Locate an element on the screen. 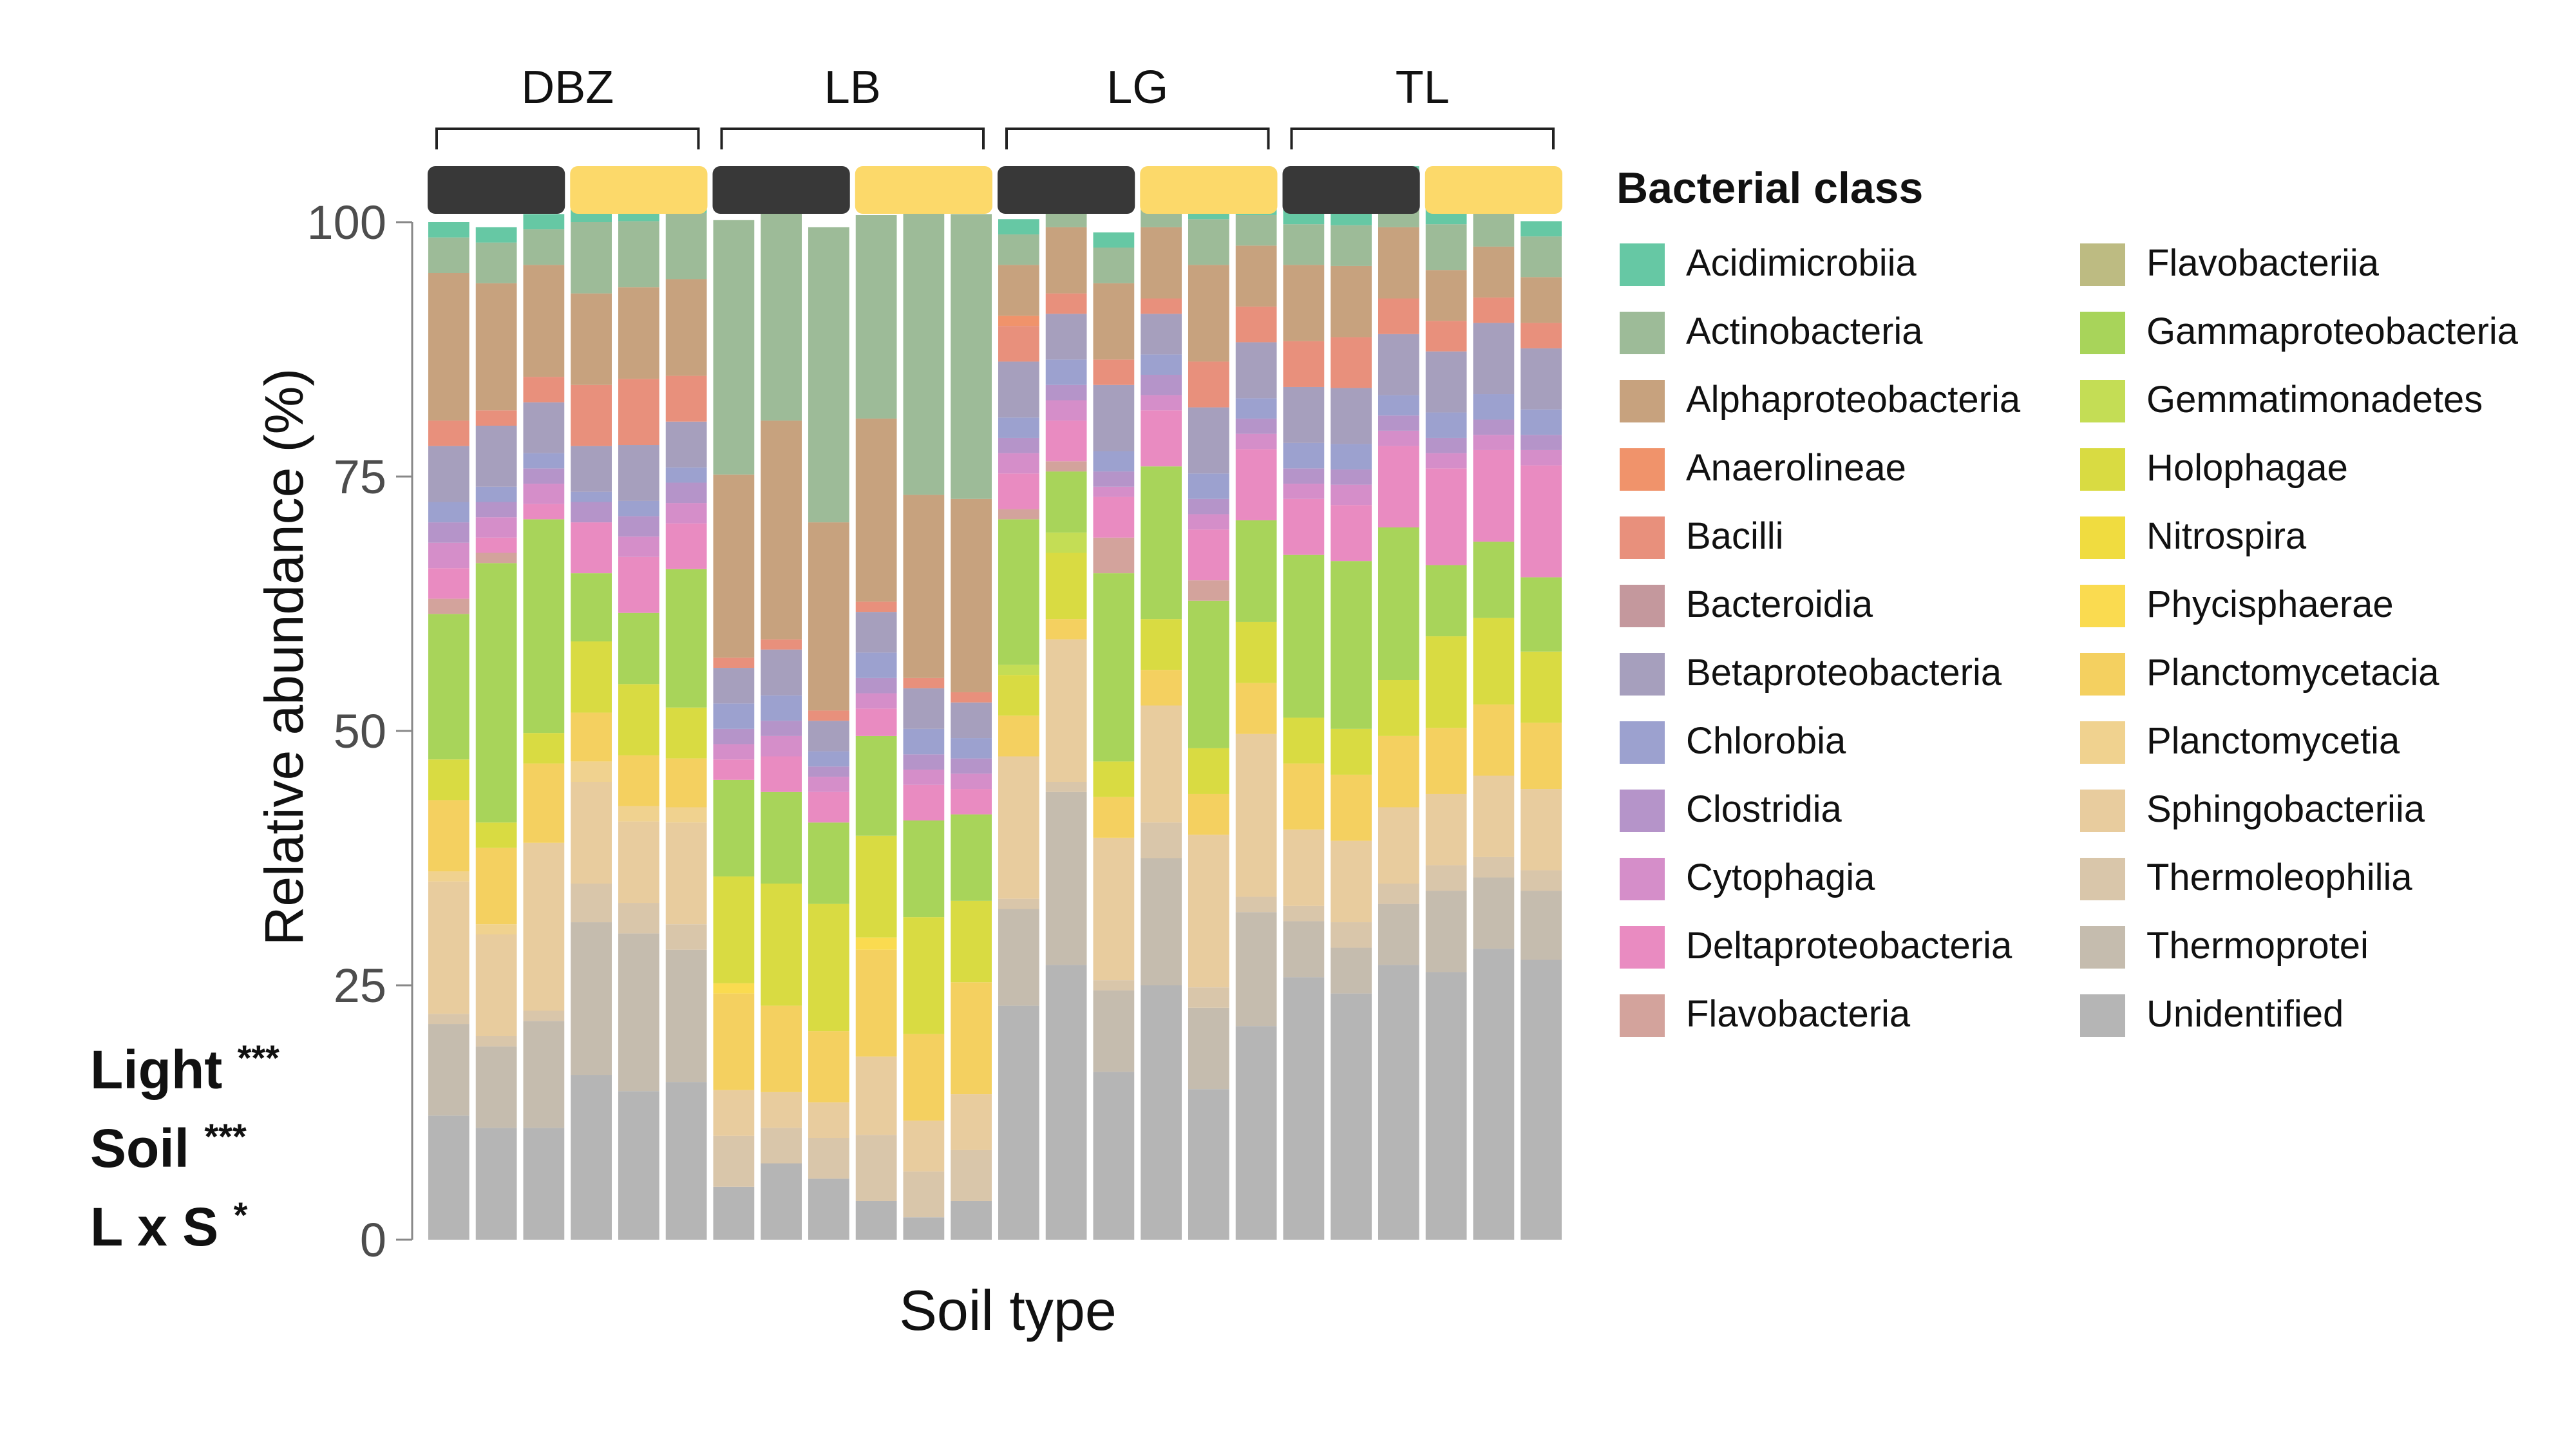 Image resolution: width=2576 pixels, height=1449 pixels. legend-label: Phycisphaerae is located at coordinates (2270, 604).